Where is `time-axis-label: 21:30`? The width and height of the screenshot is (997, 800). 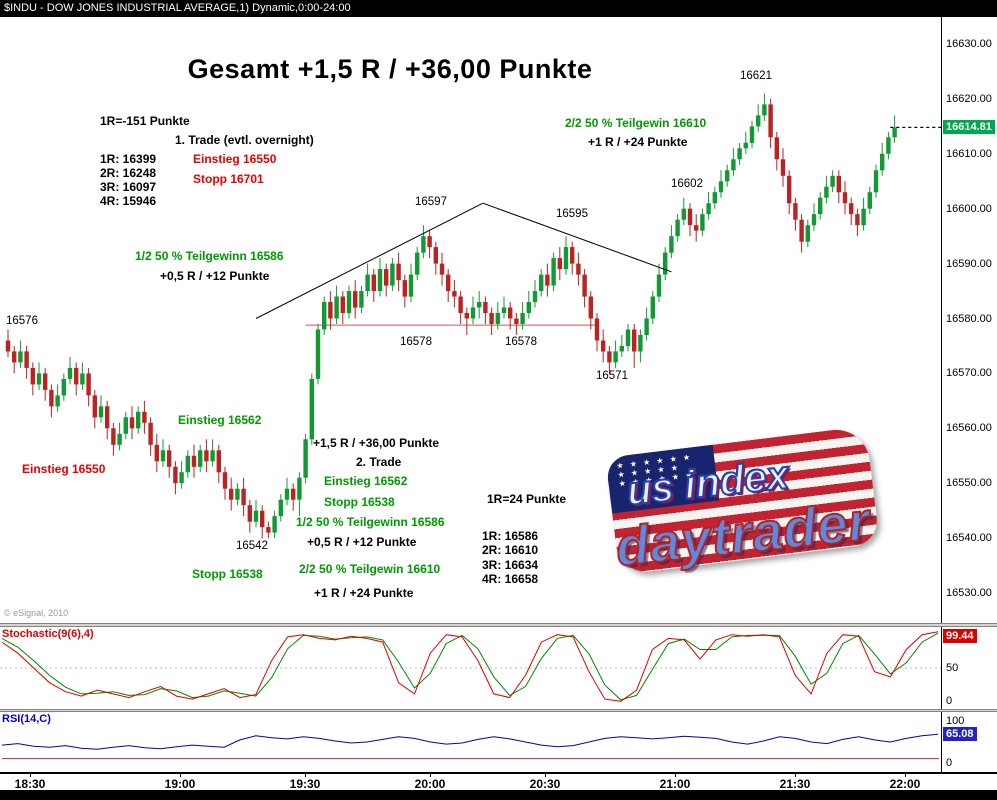
time-axis-label: 21:30 is located at coordinates (795, 784).